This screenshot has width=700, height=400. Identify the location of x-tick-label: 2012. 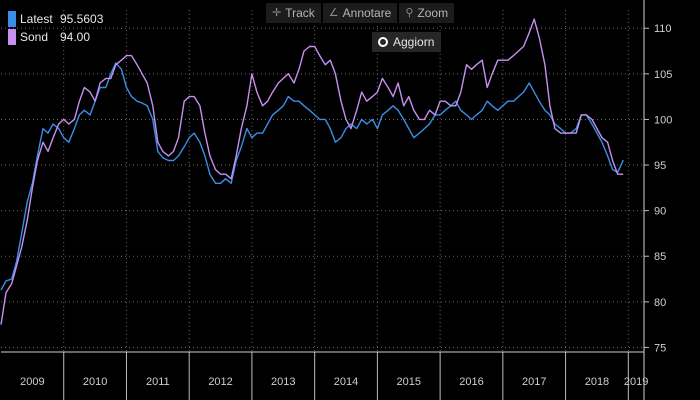
(220, 382).